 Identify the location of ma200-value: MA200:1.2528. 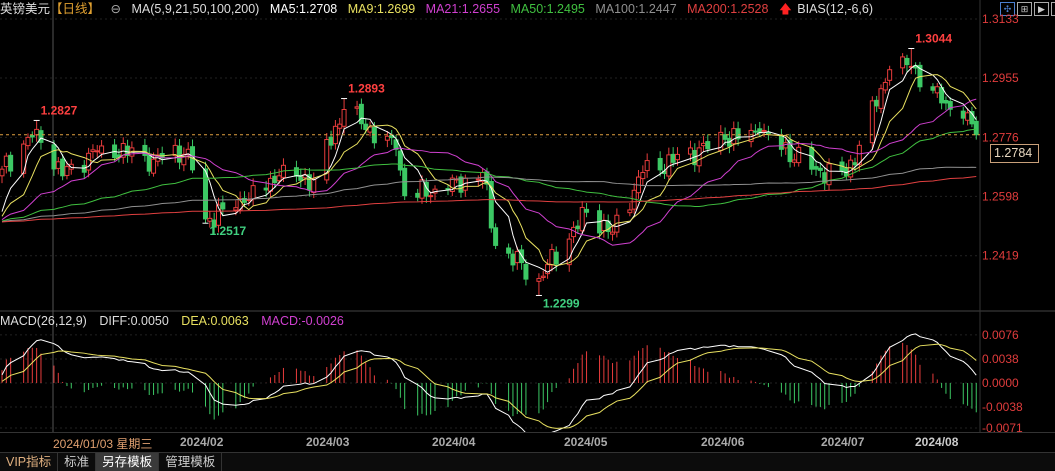
(728, 9).